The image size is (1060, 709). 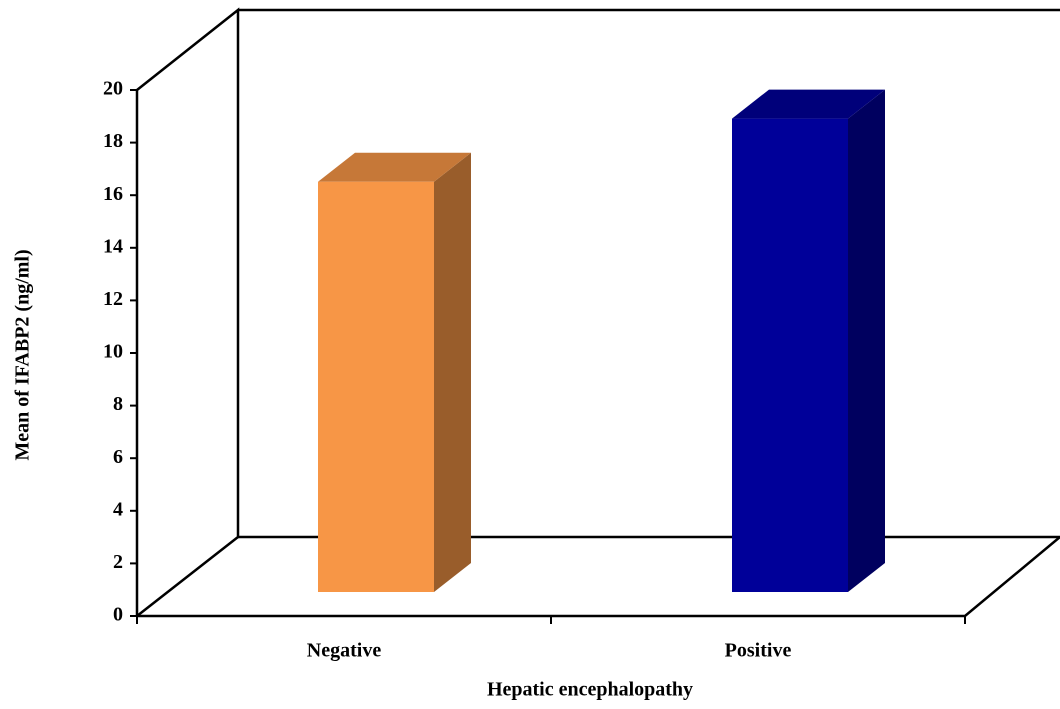 What do you see at coordinates (113, 246) in the screenshot?
I see `y-tick-label: 14` at bounding box center [113, 246].